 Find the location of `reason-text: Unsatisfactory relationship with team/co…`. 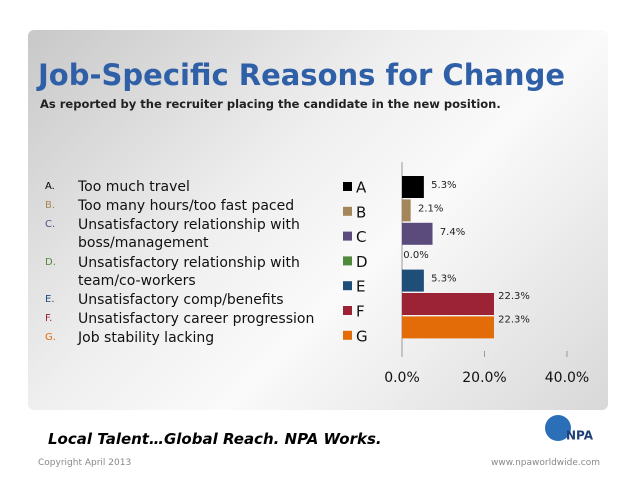

reason-text: Unsatisfactory relationship with team/co… is located at coordinates (189, 272).